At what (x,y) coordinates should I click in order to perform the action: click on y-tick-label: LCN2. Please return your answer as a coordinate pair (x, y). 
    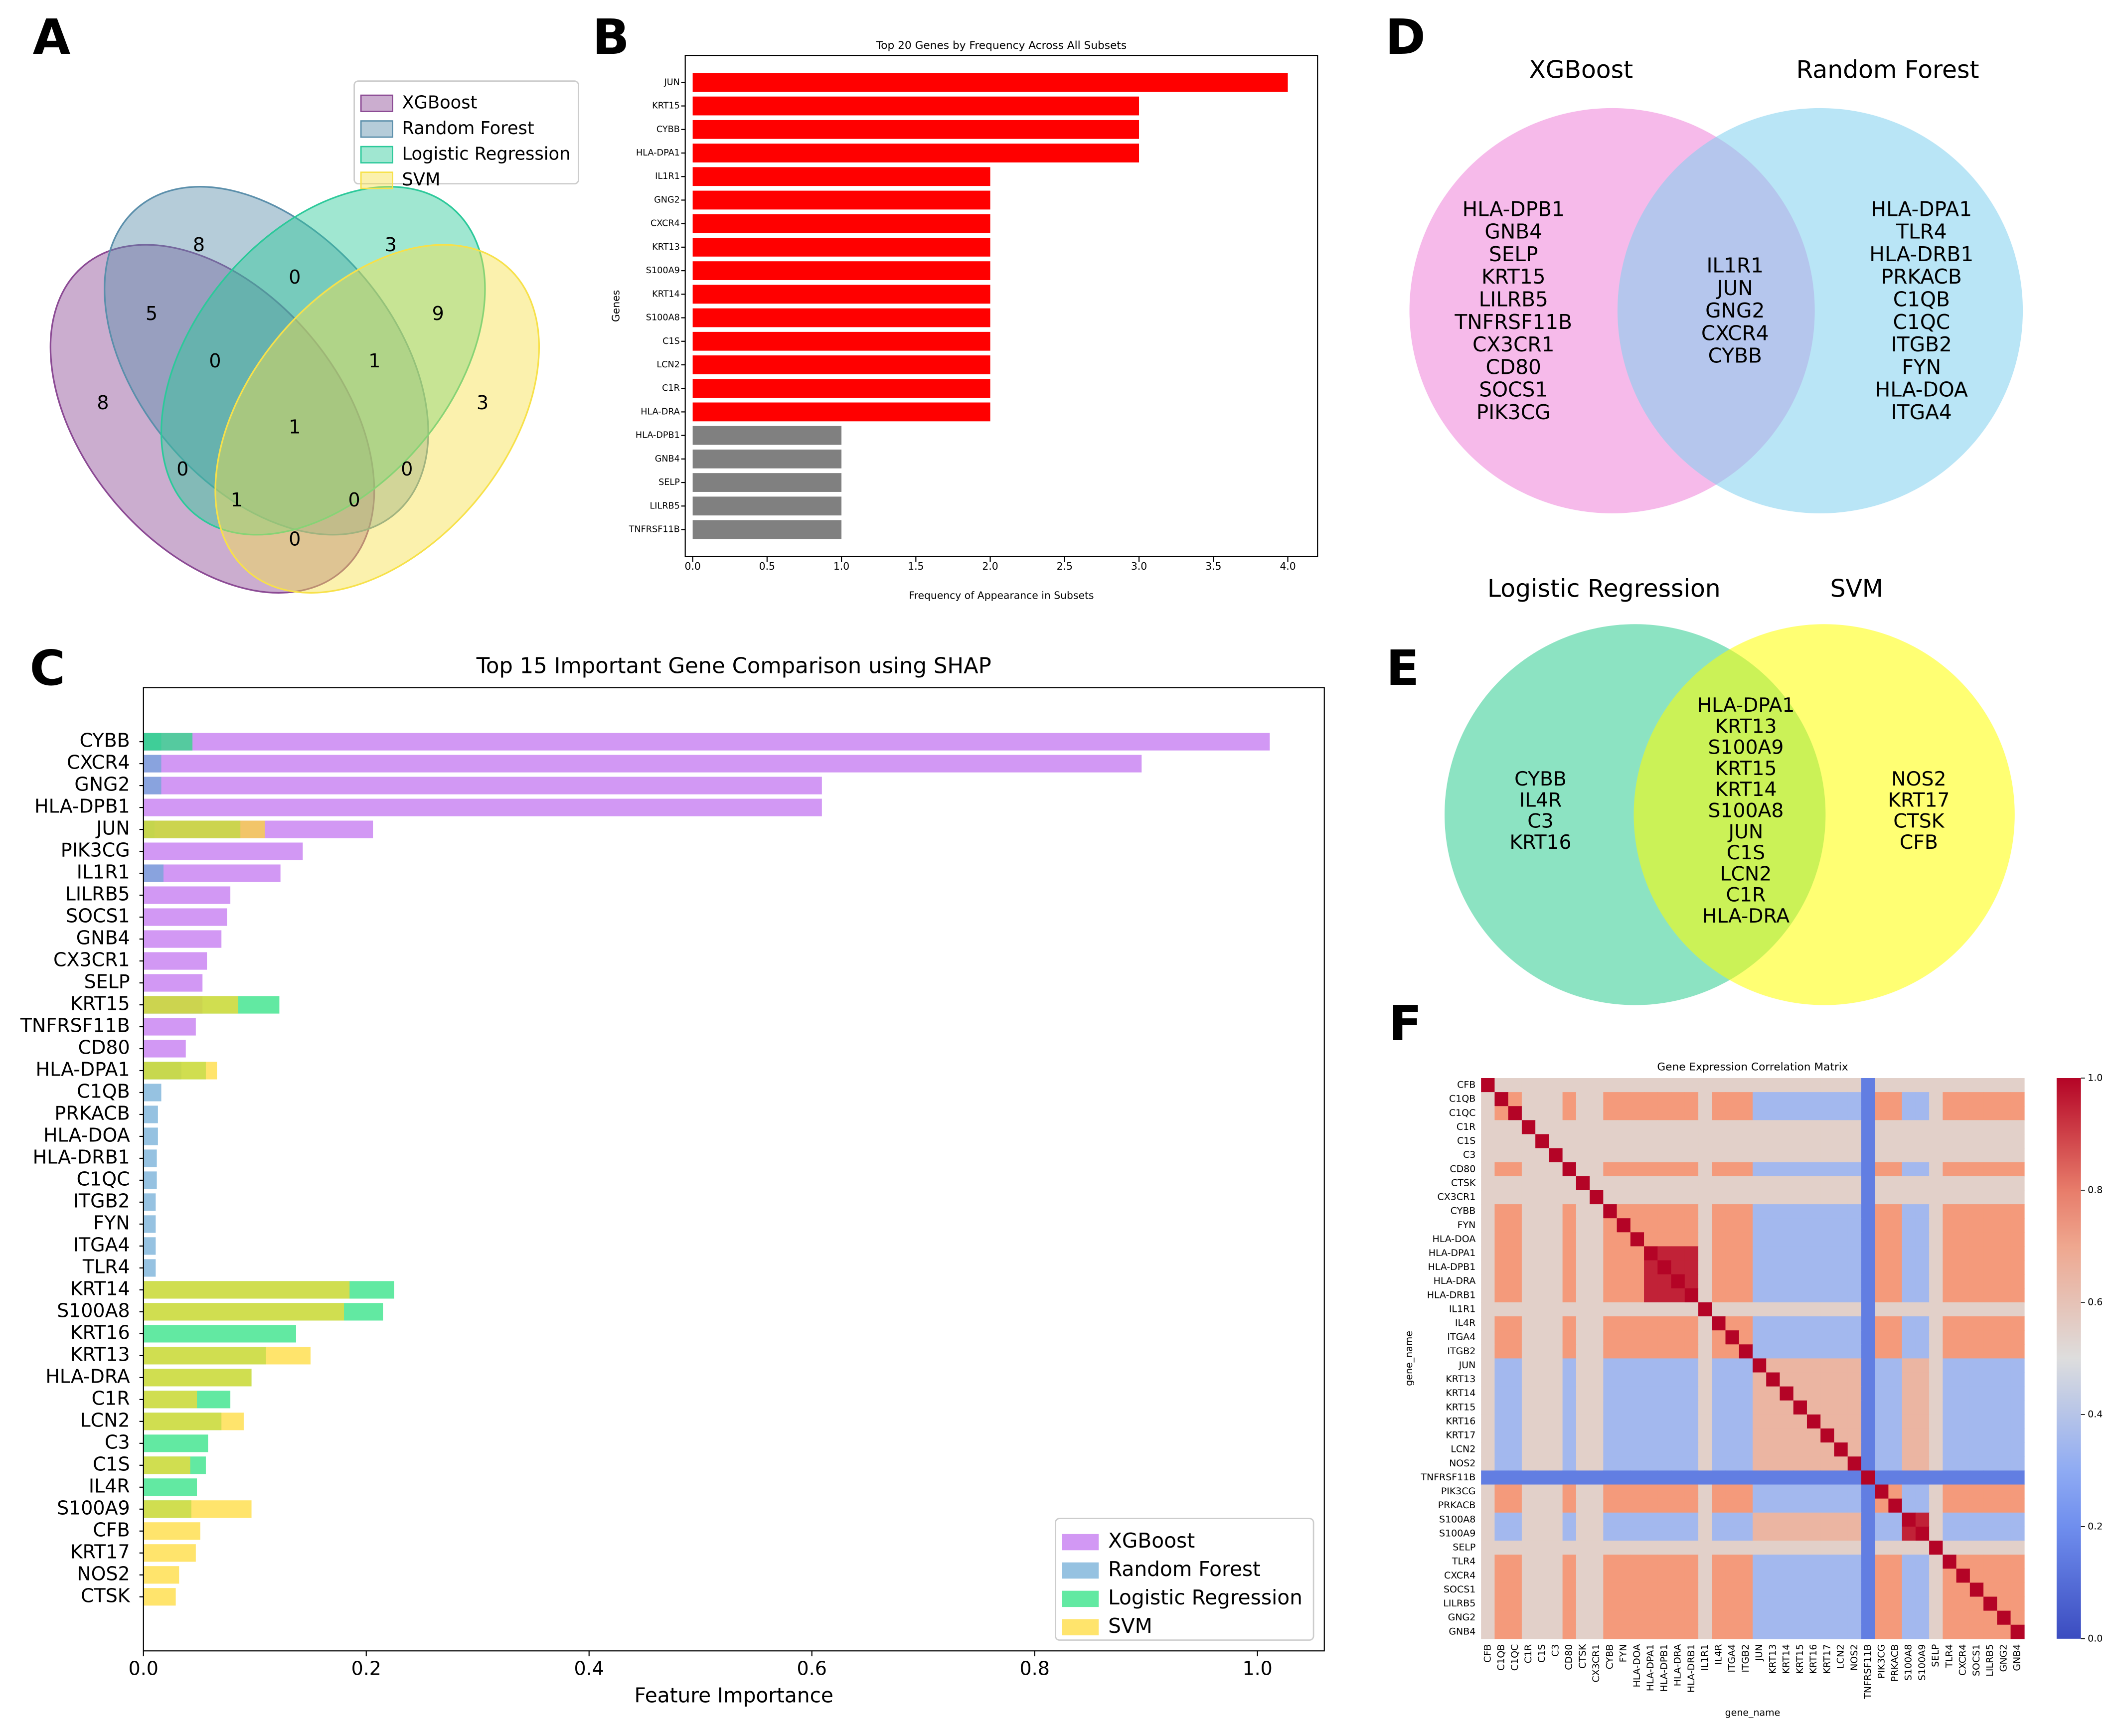
    Looking at the image, I should click on (667, 365).